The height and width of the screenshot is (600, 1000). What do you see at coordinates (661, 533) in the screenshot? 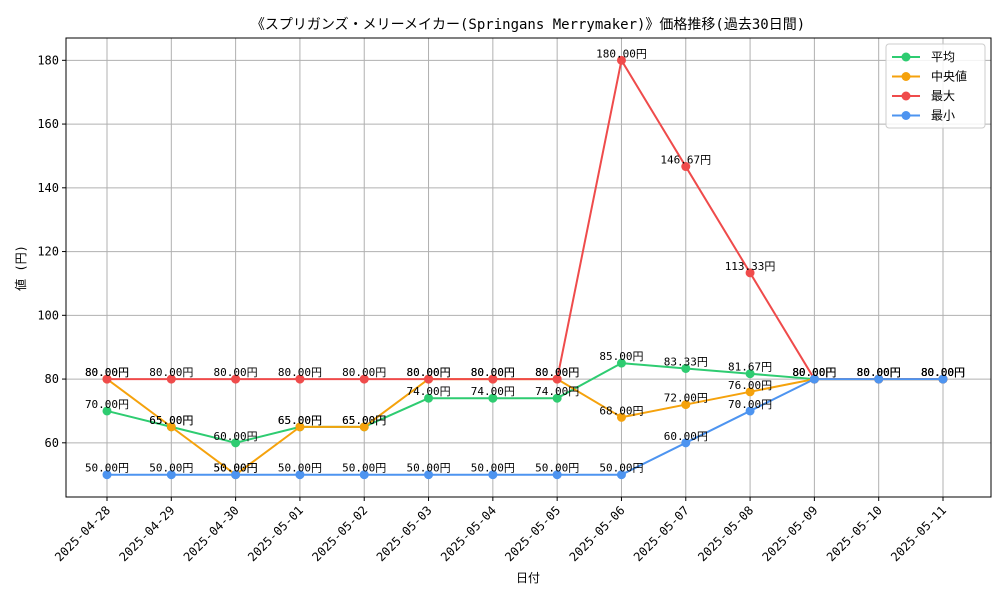
I see `x-tick-label: 2025-05-07` at bounding box center [661, 533].